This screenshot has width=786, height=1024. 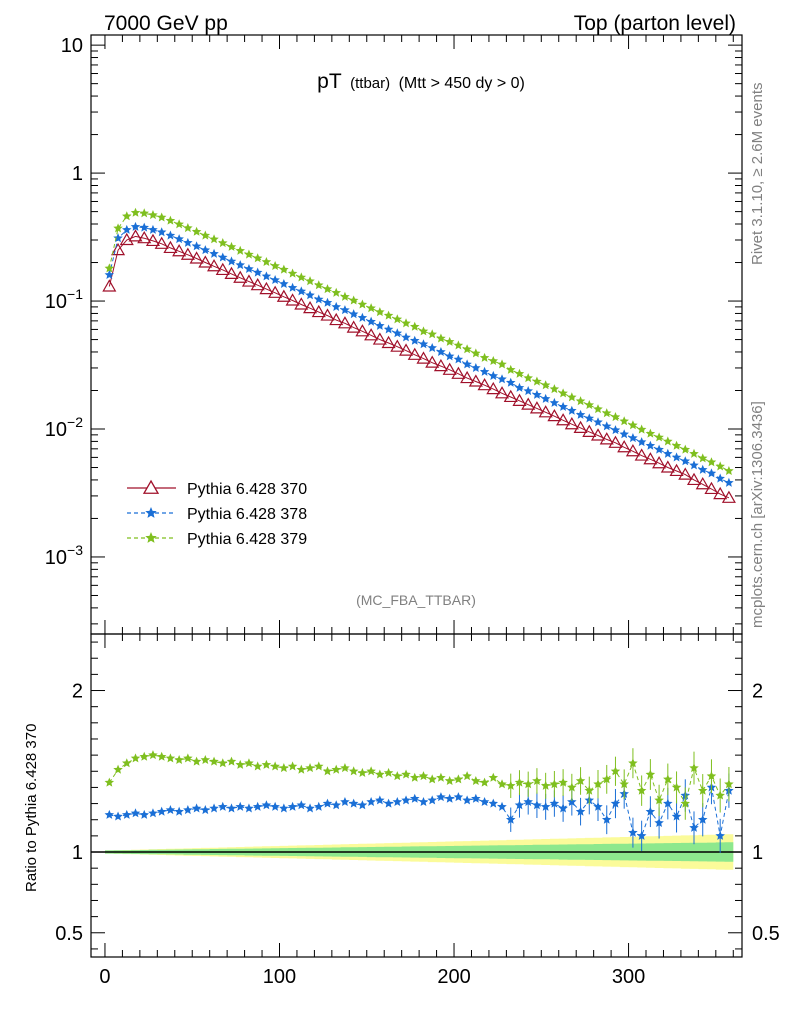 What do you see at coordinates (64, 555) in the screenshot?
I see `main-ytick-label: 10−3` at bounding box center [64, 555].